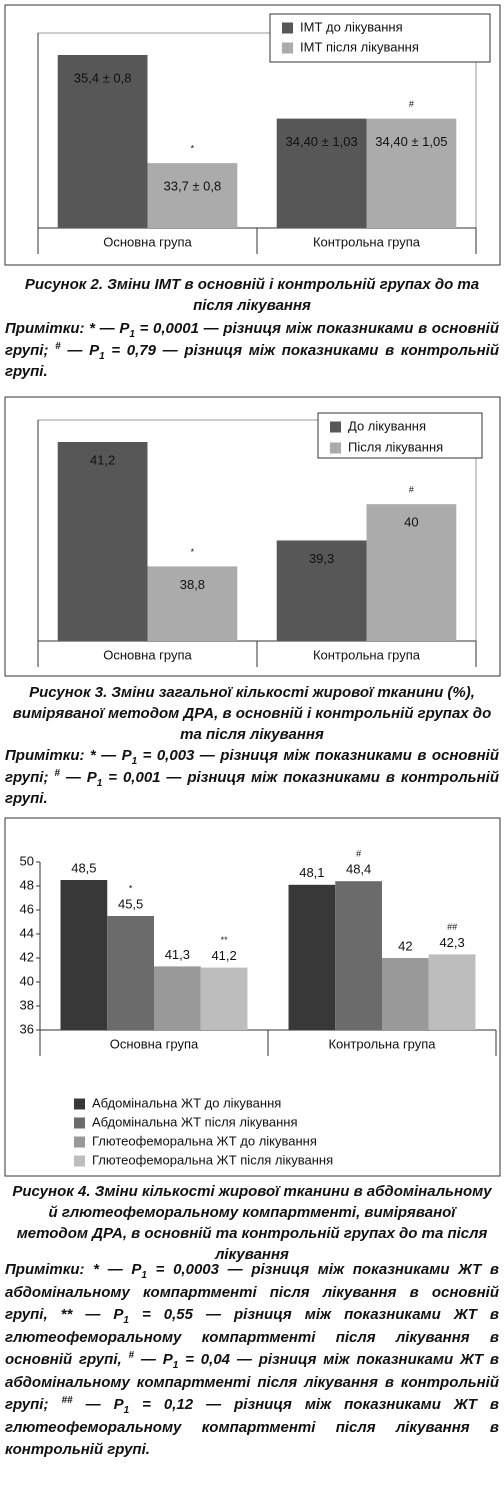 The height and width of the screenshot is (1490, 504). What do you see at coordinates (321, 558) in the screenshot?
I see `value-label: 39,3` at bounding box center [321, 558].